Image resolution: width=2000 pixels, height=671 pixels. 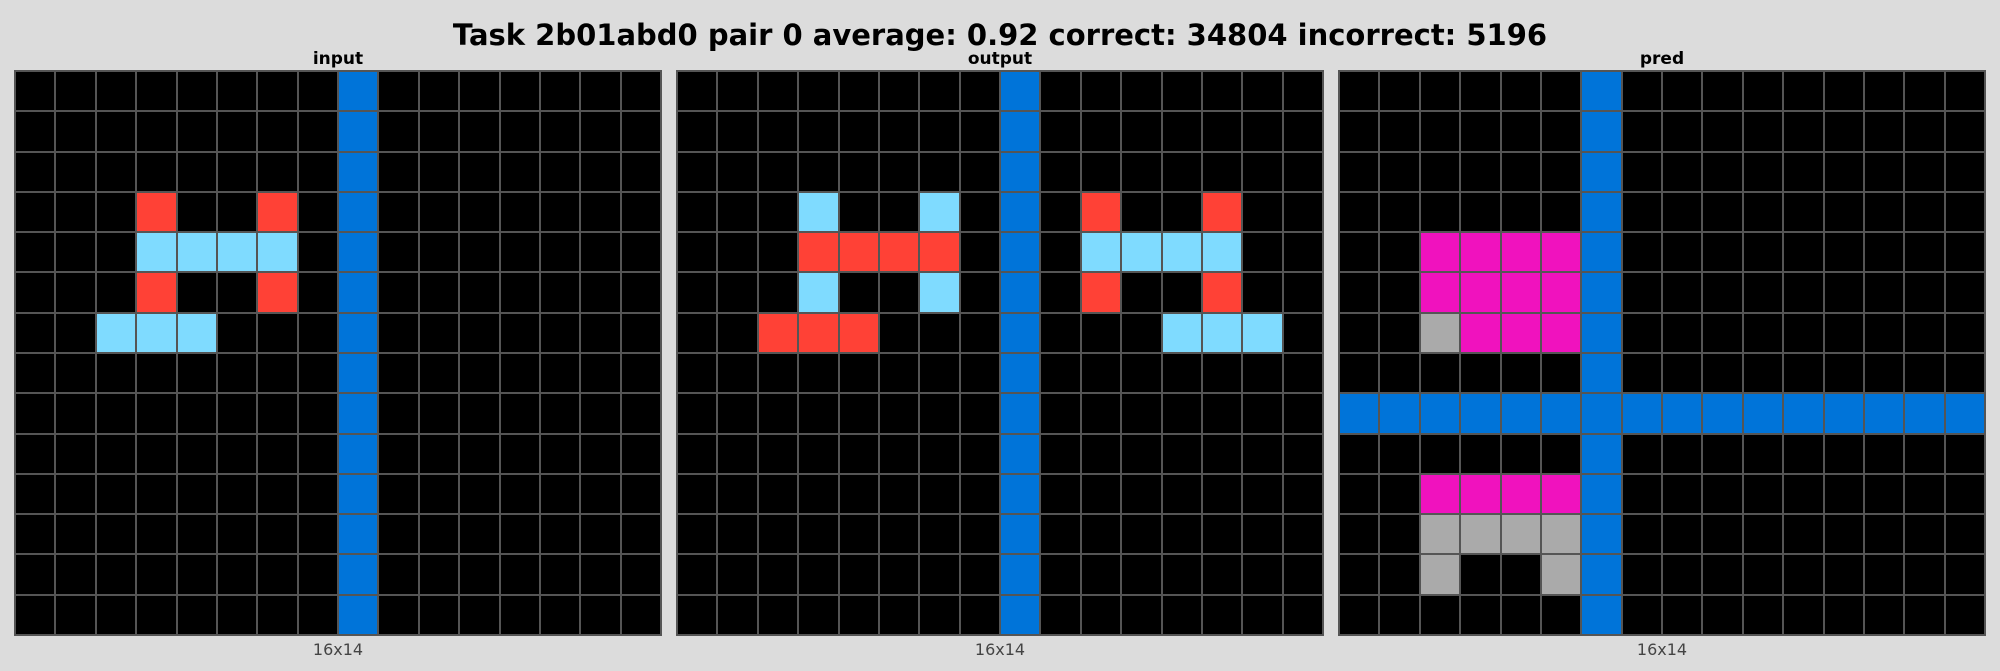 I want to click on panel-title: output, so click(x=1000, y=59).